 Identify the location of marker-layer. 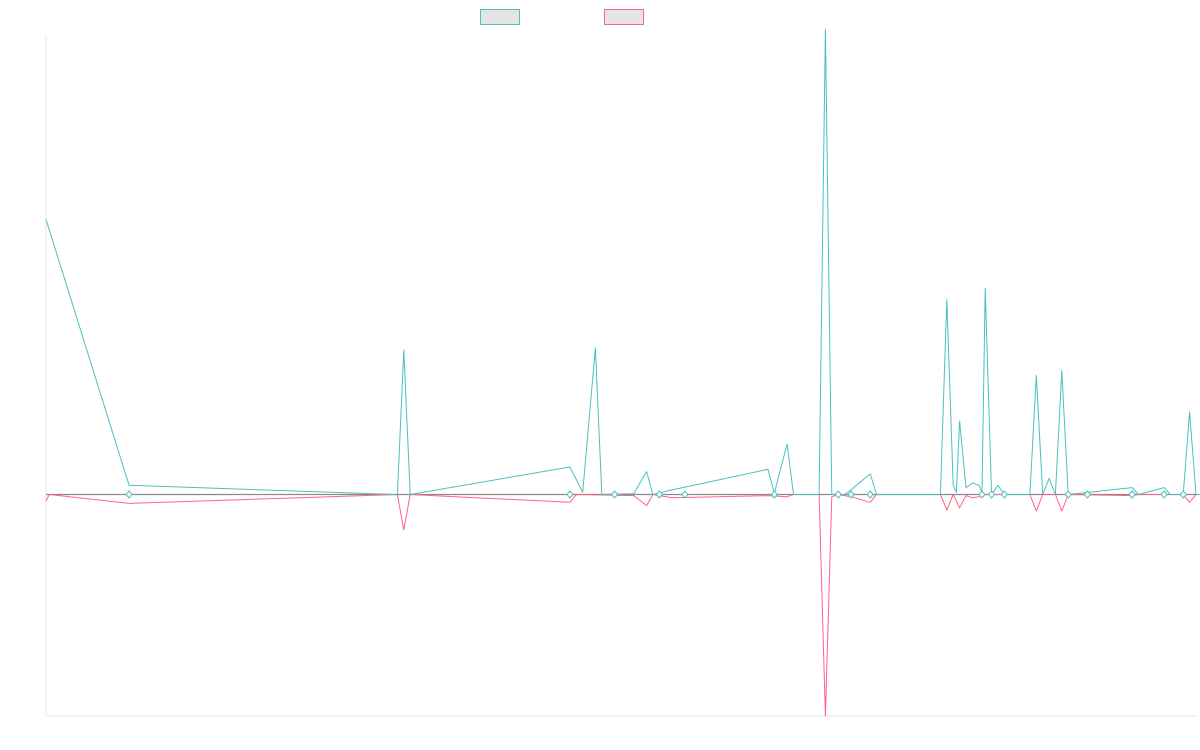
(656, 494).